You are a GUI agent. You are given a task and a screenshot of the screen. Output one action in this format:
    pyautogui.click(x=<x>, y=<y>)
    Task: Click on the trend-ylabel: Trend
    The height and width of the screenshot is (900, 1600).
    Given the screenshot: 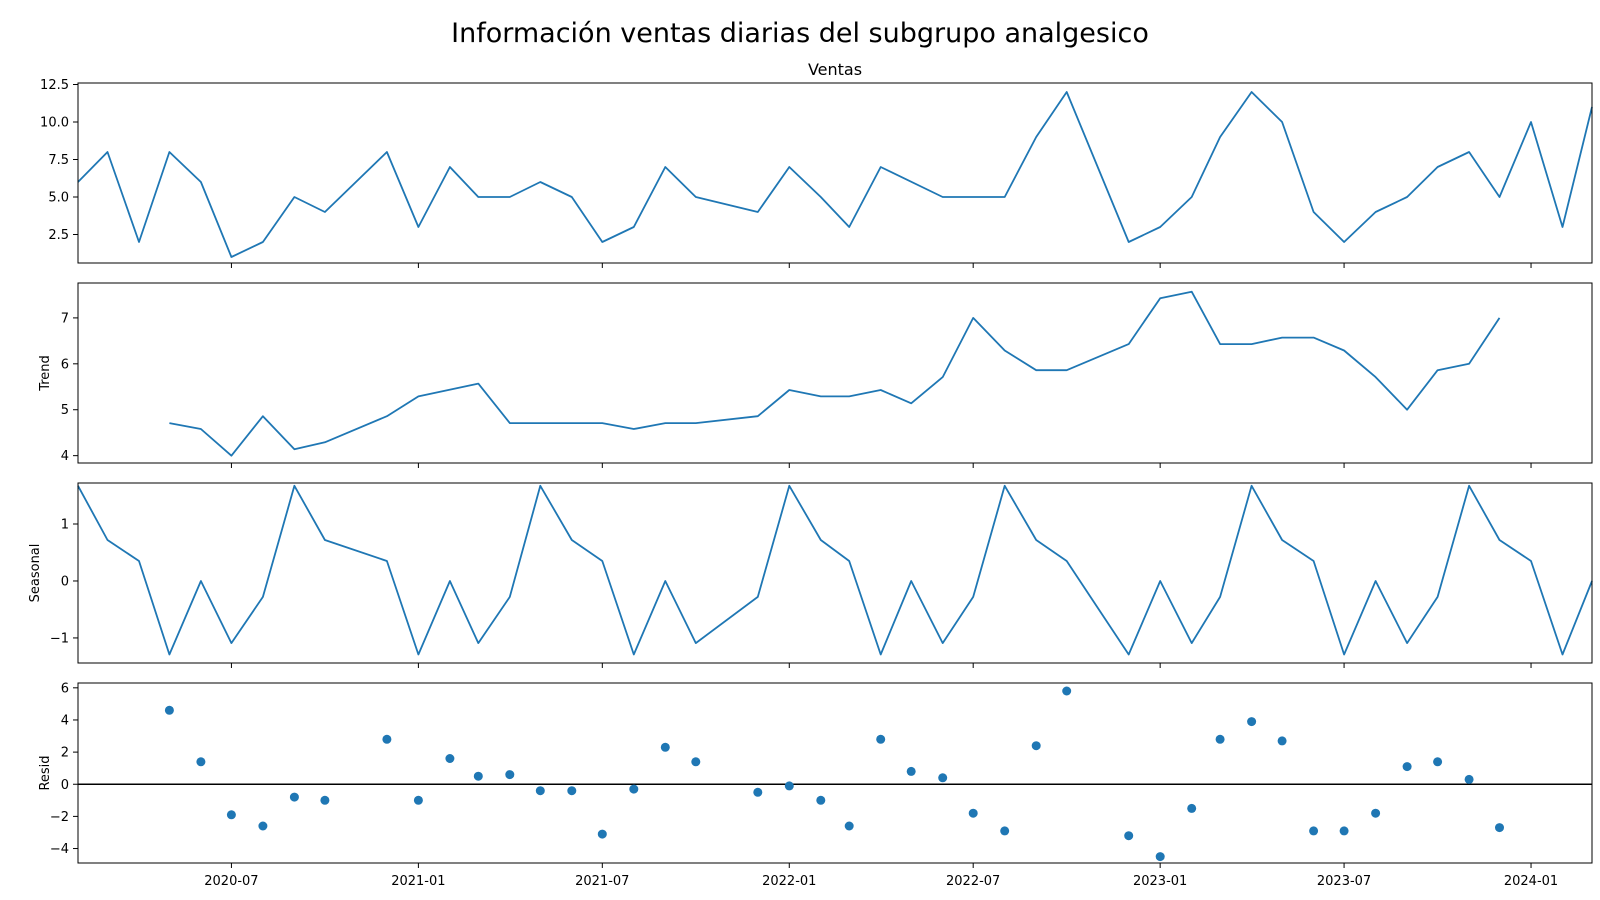 What is the action you would take?
    pyautogui.click(x=45, y=373)
    